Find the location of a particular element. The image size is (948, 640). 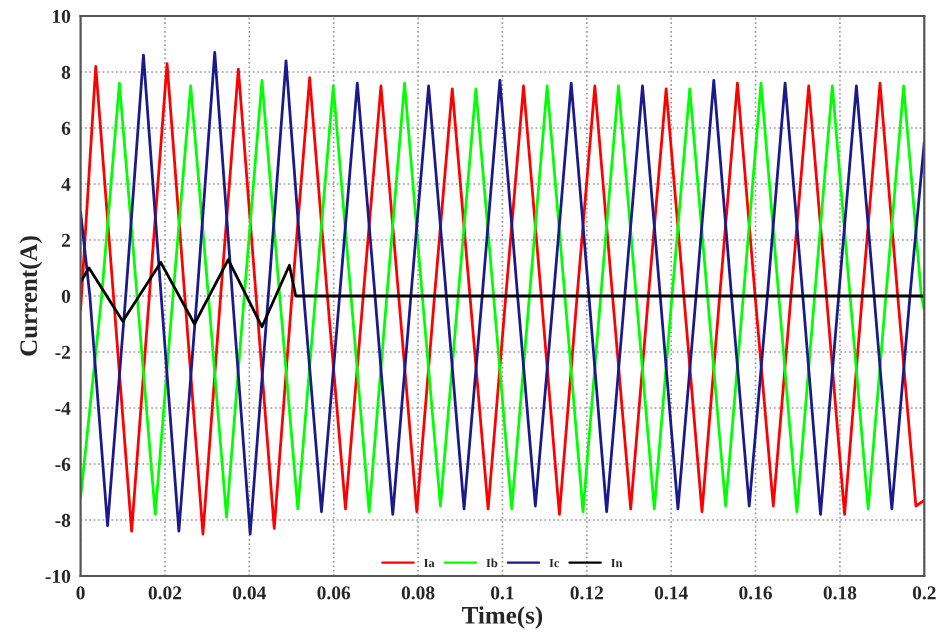

y-tick-label: -4 is located at coordinates (63, 408).